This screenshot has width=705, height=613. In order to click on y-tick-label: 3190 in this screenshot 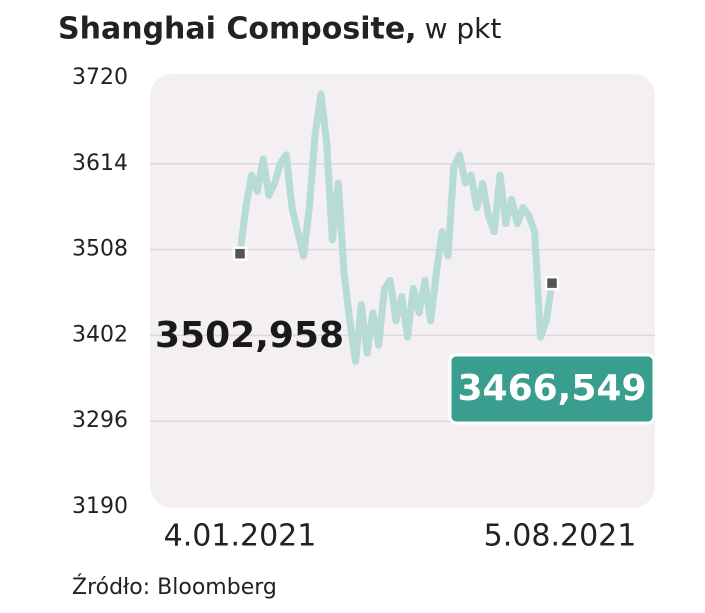, I will do `click(100, 506)`.